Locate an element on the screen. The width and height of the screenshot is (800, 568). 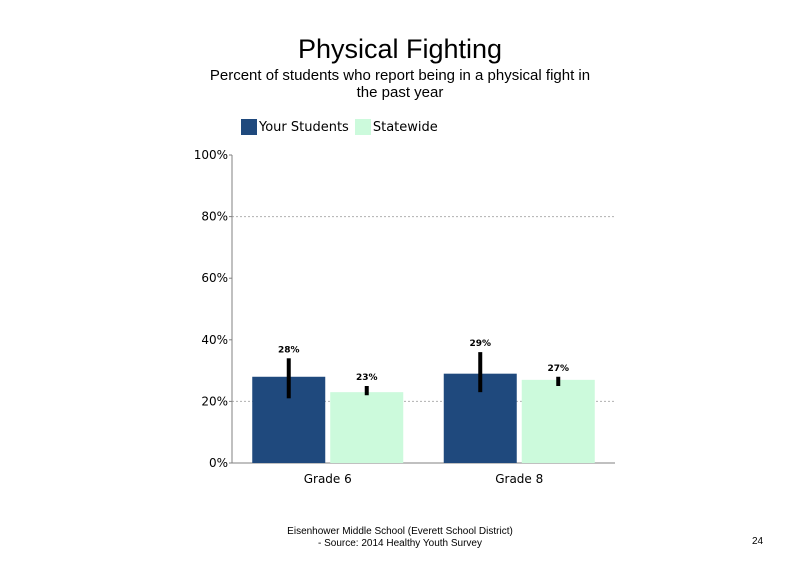
y-tick-label: 80% is located at coordinates (214, 217).